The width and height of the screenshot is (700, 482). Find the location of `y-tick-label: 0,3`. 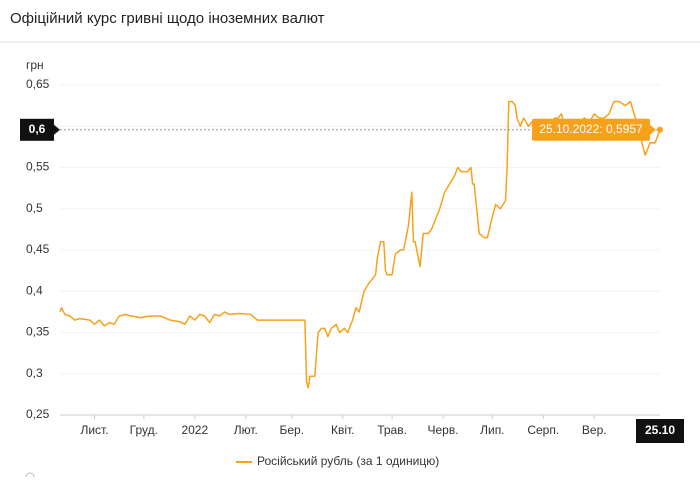

y-tick-label: 0,3 is located at coordinates (34, 373).